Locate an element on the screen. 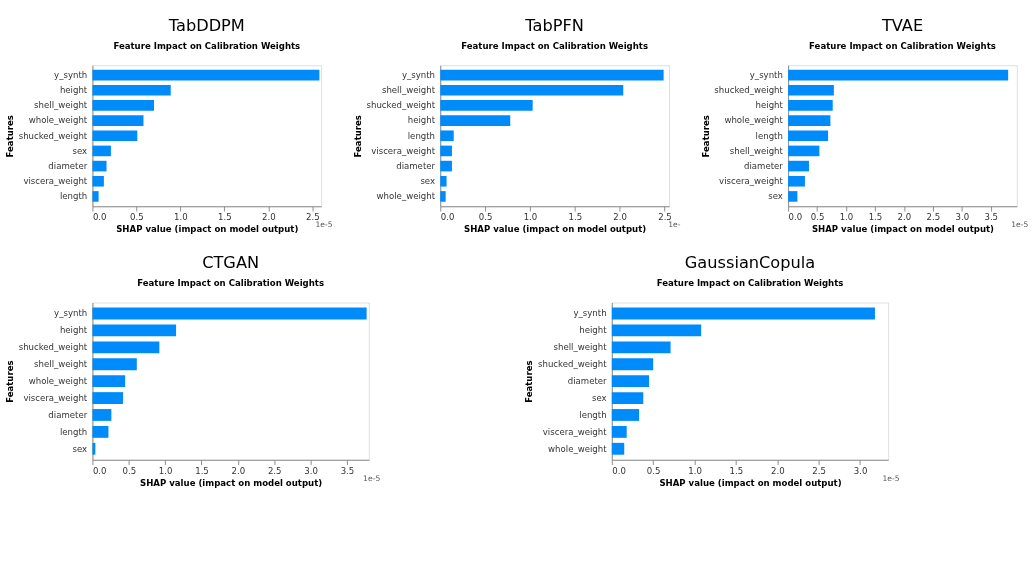 The height and width of the screenshot is (577, 1034). y-tick-label: whole_weight is located at coordinates (754, 120).